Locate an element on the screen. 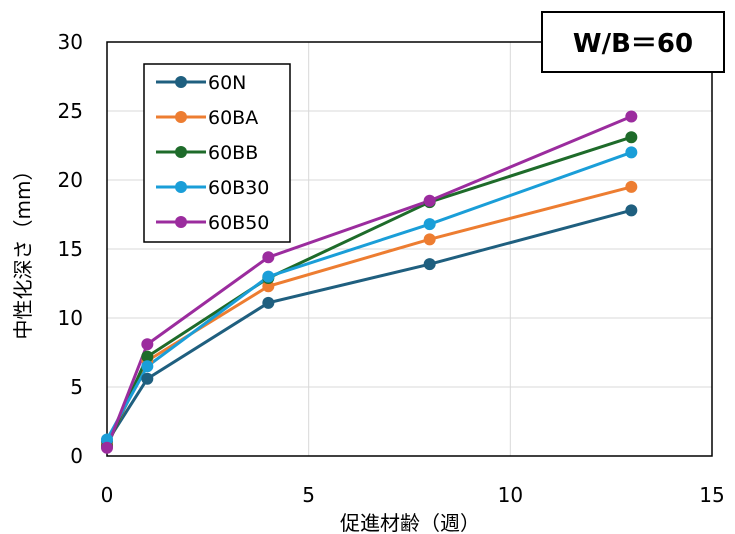 Image resolution: width=735 pixels, height=534 pixels. legend-items: 60N 60BA 60BB 60B30 60B50 is located at coordinates (212, 153).